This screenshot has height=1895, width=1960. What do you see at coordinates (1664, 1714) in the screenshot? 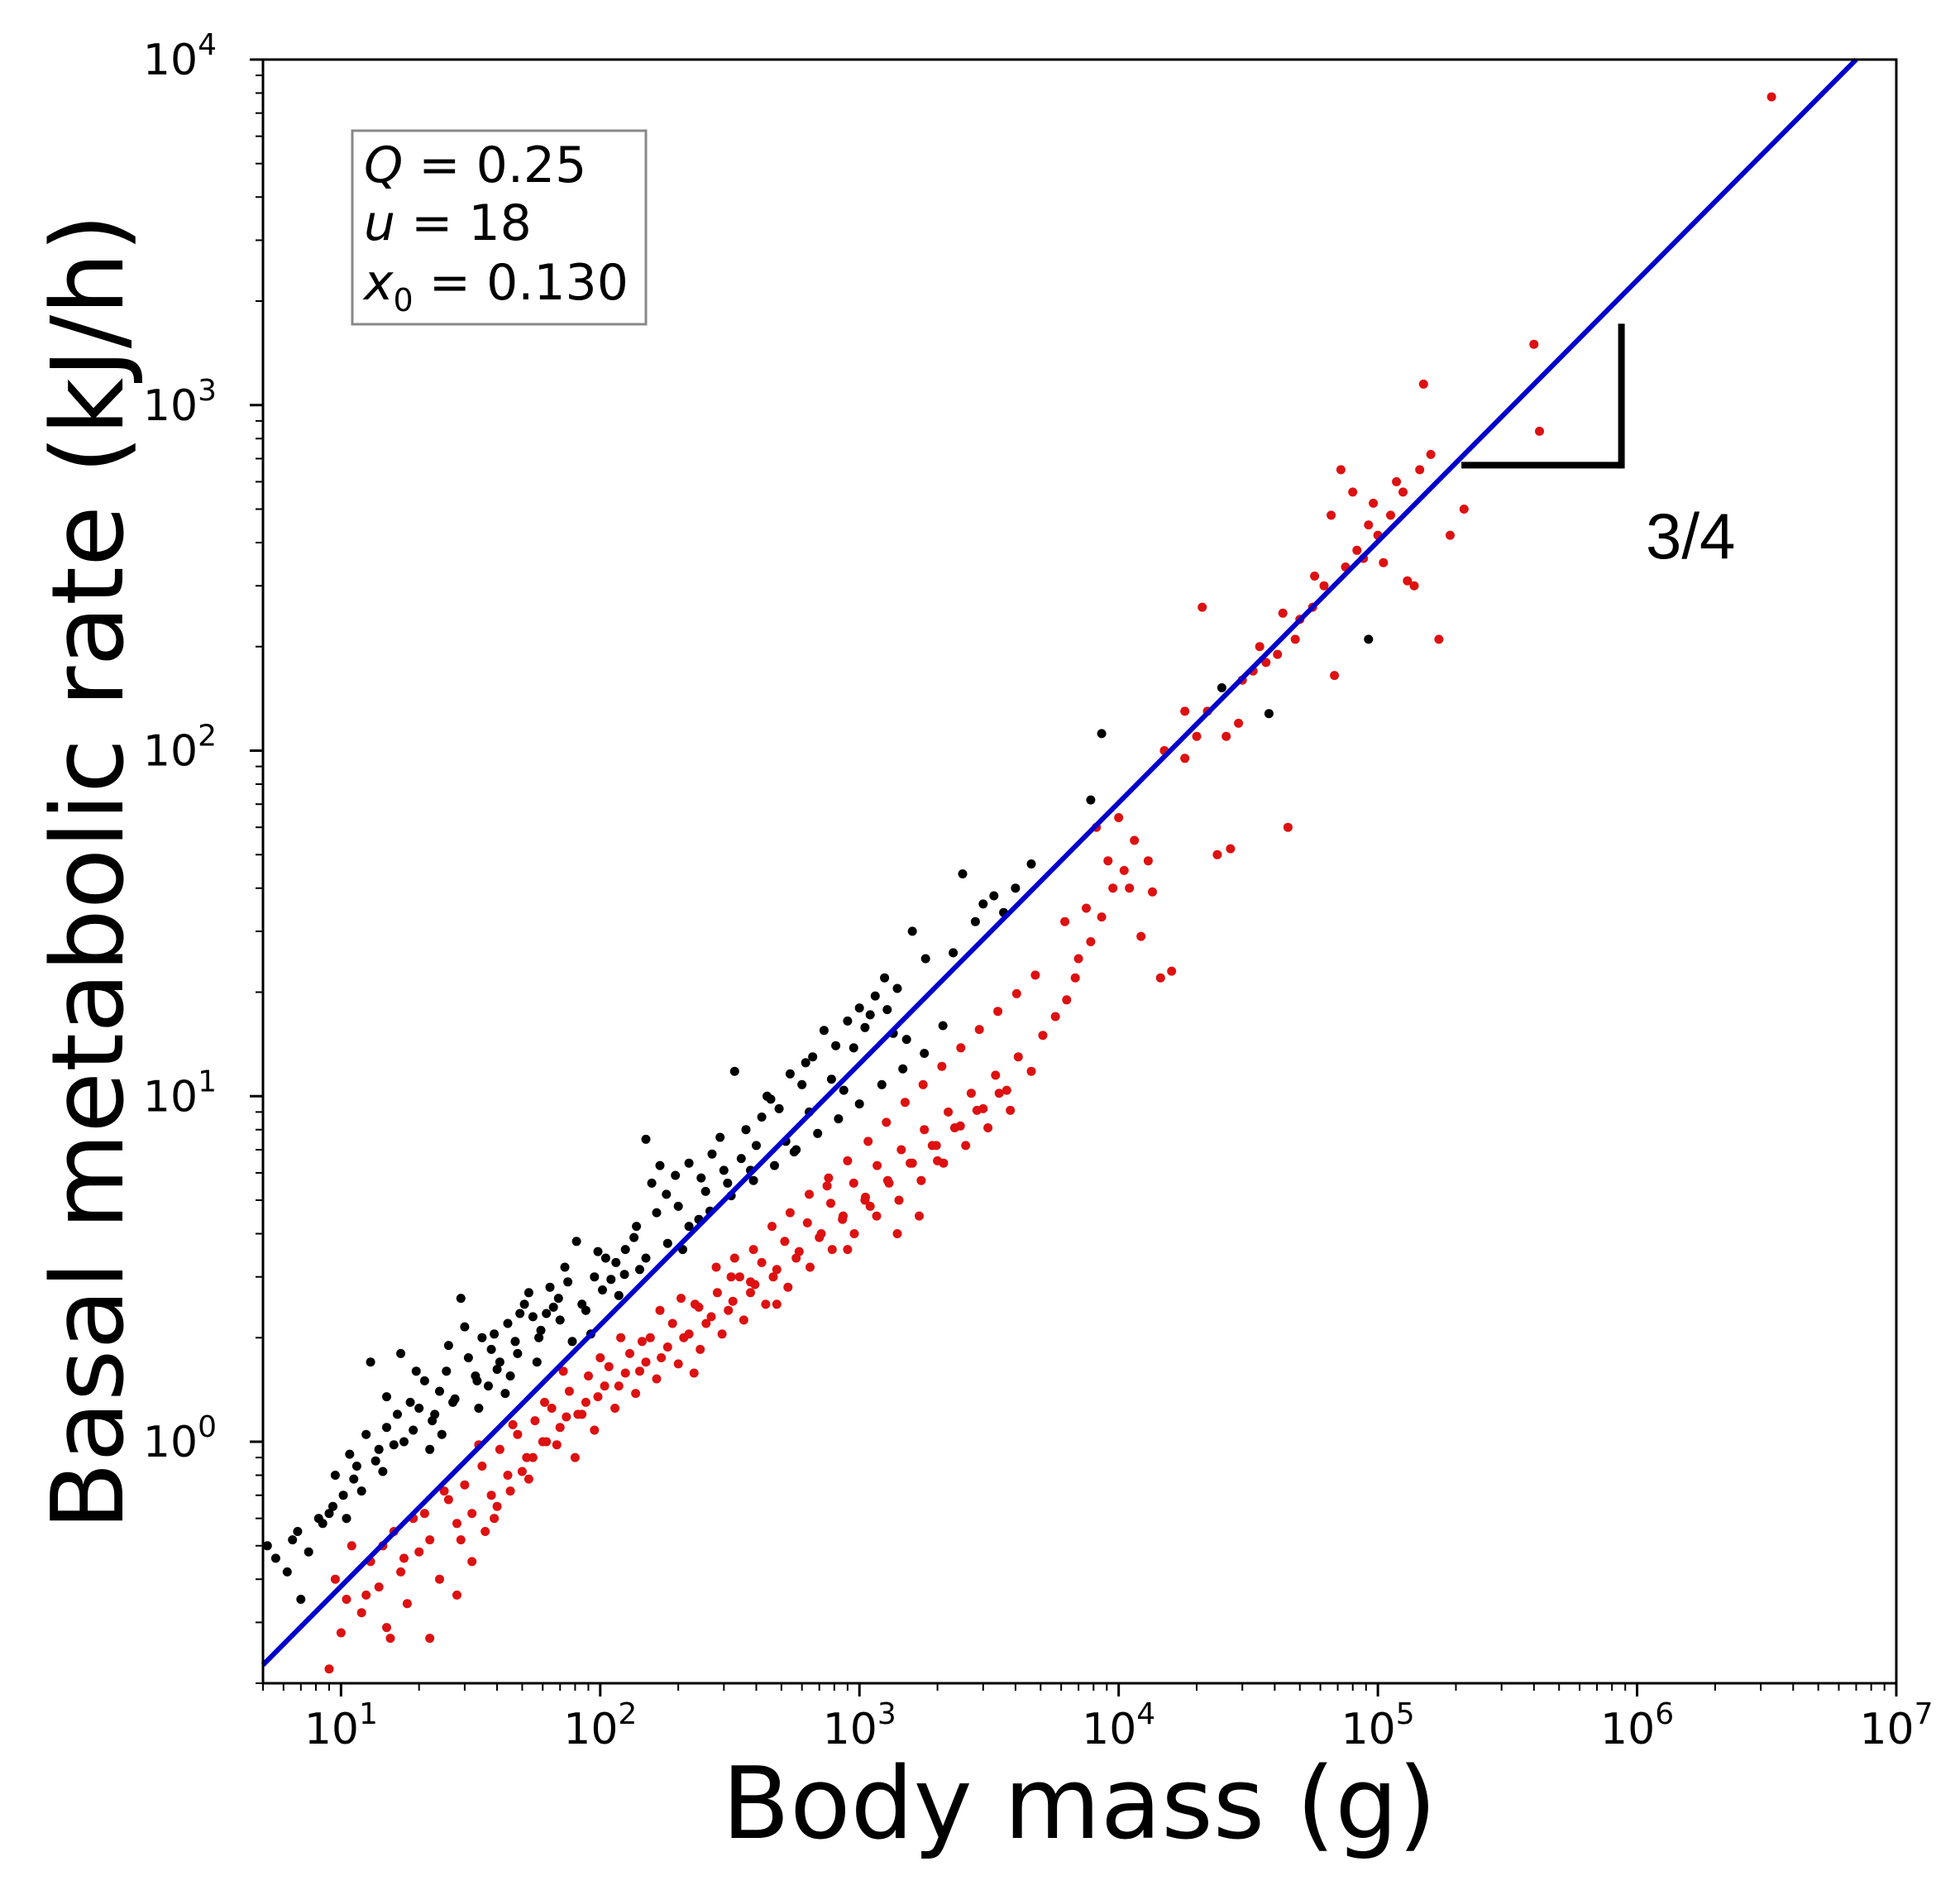
I see `x-tick-exponent: 6` at bounding box center [1664, 1714].